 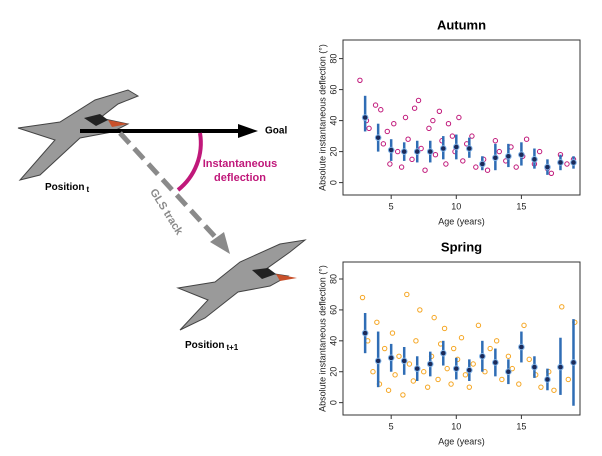 I want to click on track-label: GLS track, so click(x=166, y=212).